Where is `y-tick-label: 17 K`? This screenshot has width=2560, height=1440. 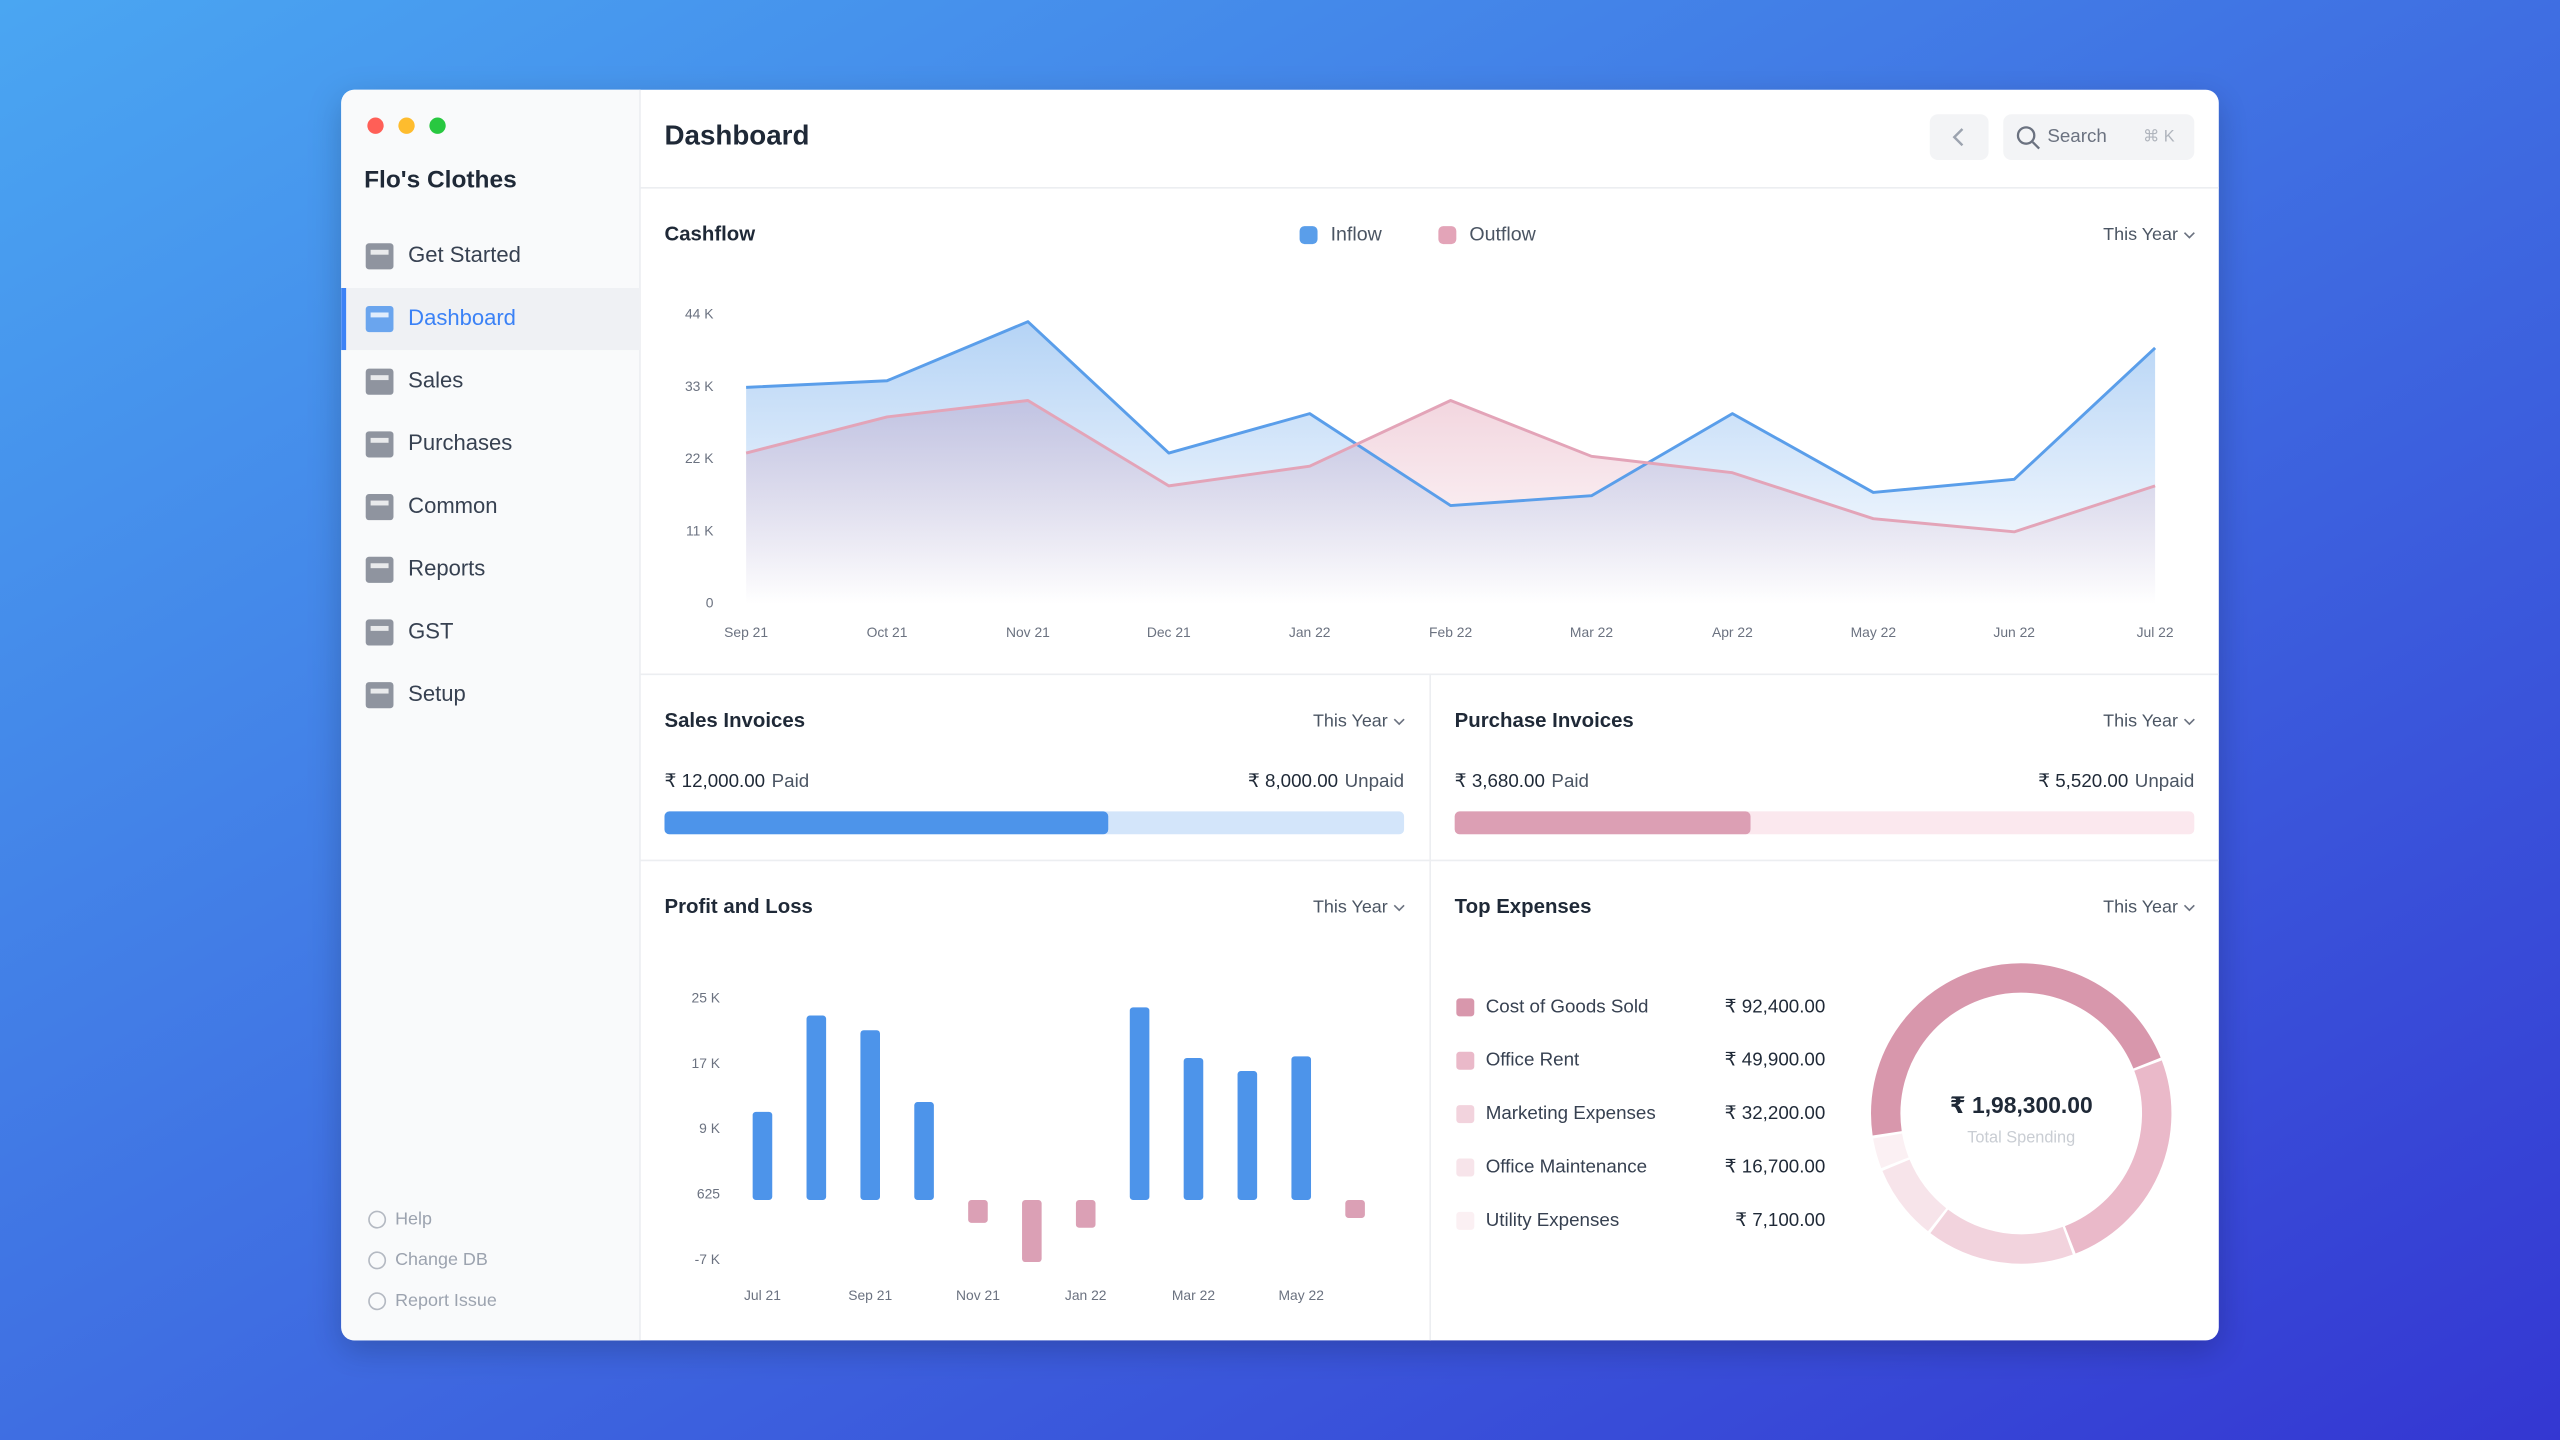 y-tick-label: 17 K is located at coordinates (705, 1063).